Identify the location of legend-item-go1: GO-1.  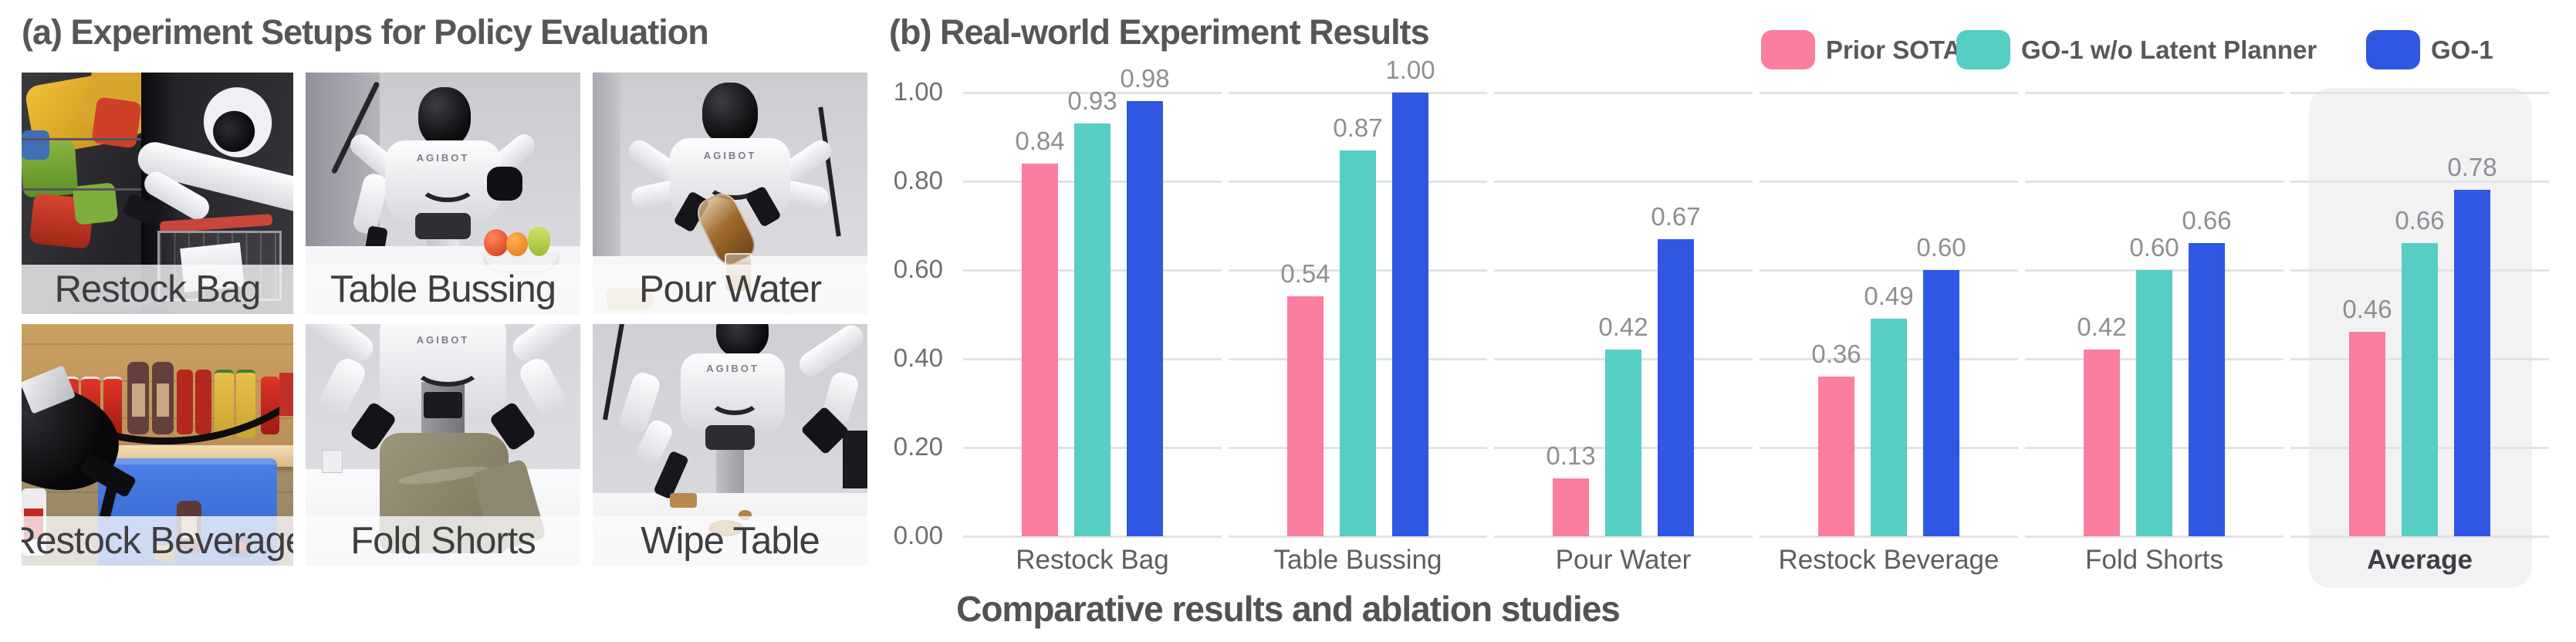
(2429, 49).